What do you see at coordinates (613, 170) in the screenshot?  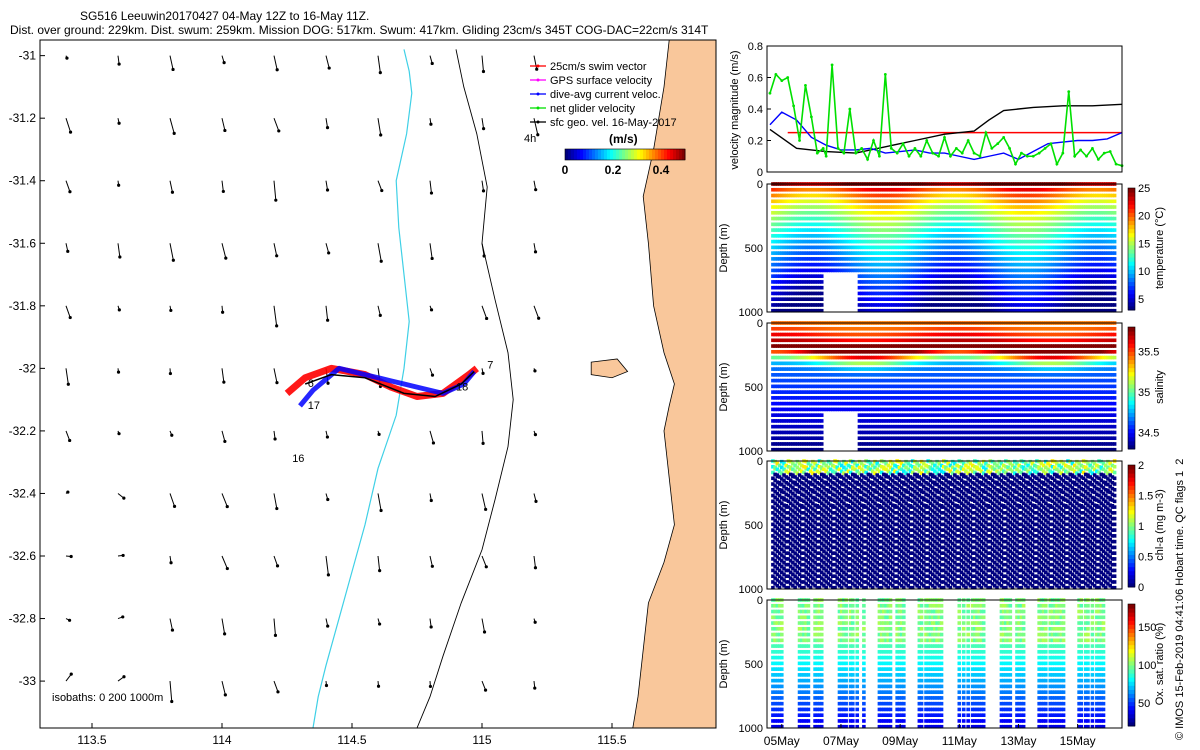 I see `map-colorbar-tick: 0.2` at bounding box center [613, 170].